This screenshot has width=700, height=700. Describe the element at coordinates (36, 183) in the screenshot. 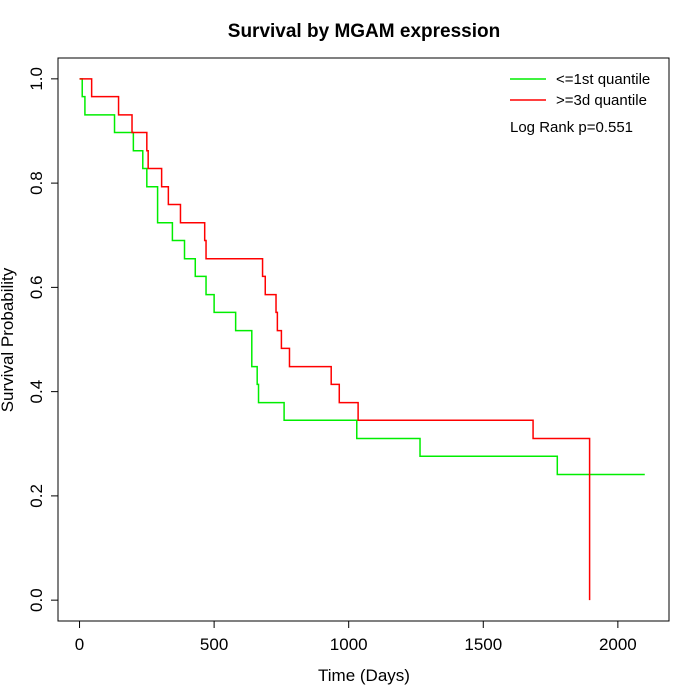

I see `y-tick-label: 0.8` at that location.